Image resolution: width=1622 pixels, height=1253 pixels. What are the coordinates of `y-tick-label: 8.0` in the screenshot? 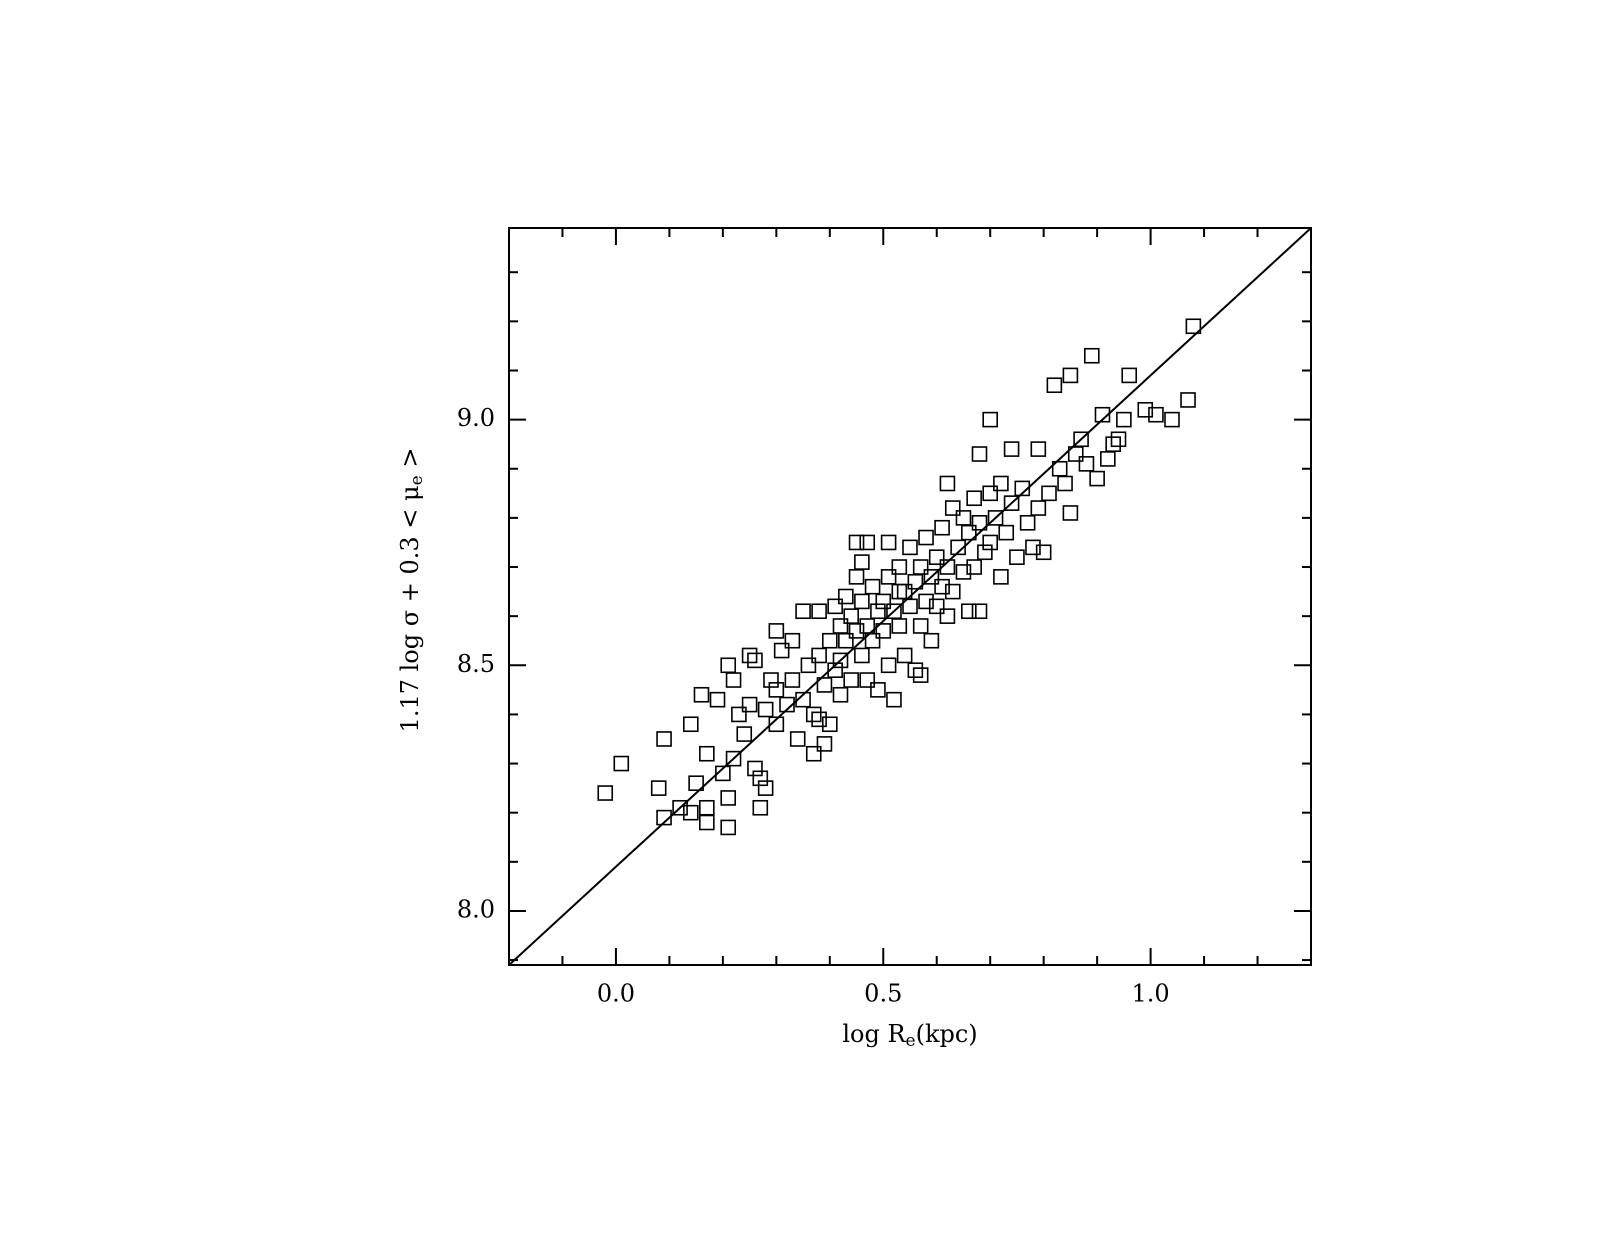 It's located at (476, 909).